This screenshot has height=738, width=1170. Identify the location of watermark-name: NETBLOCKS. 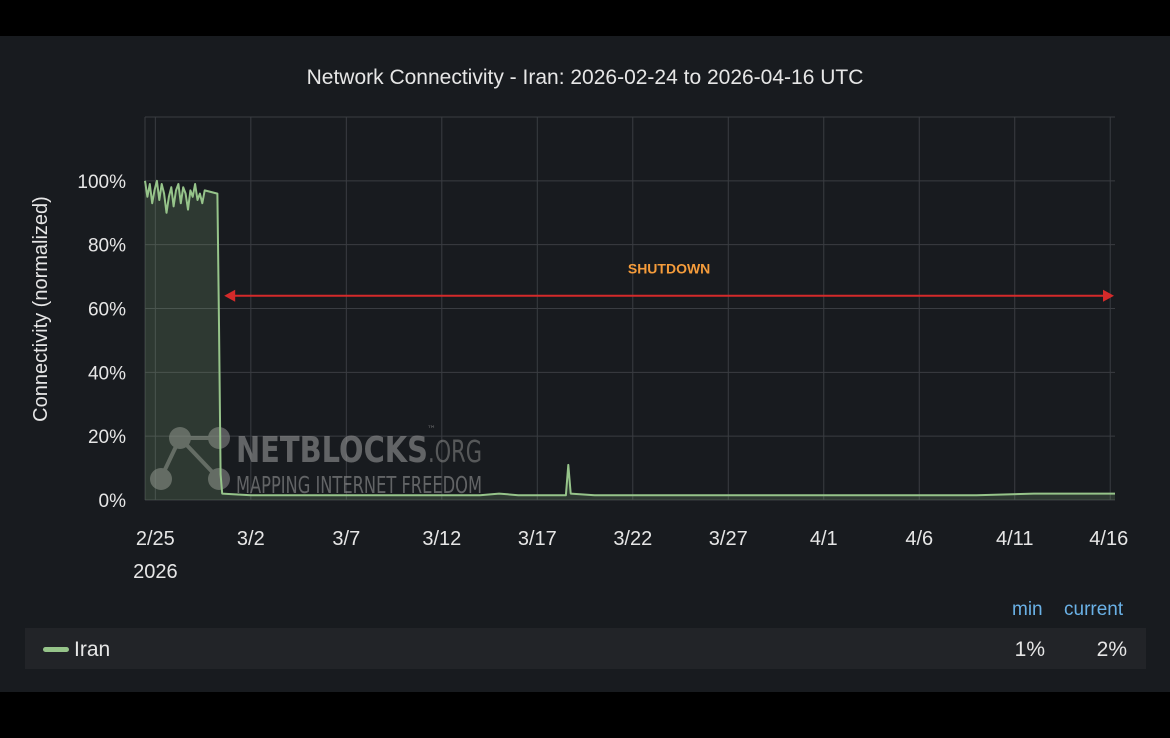
(332, 450).